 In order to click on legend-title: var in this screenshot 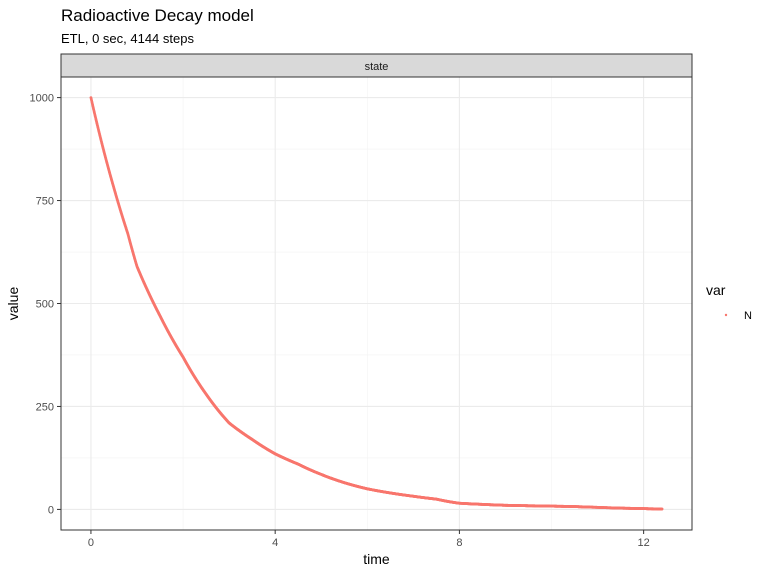, I will do `click(716, 290)`.